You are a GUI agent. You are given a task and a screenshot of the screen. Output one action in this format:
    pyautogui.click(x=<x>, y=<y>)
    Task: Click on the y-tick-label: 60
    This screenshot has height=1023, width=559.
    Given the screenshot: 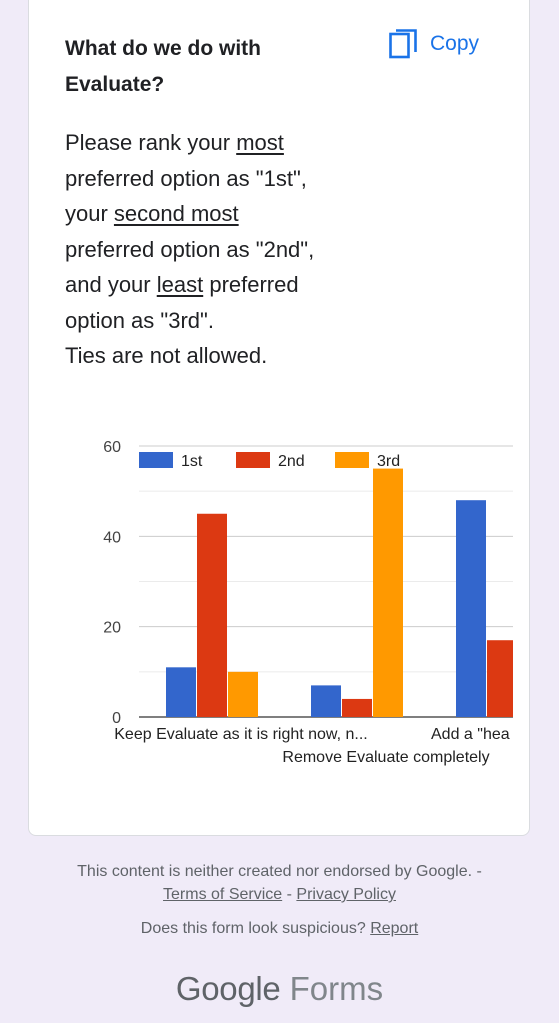 What is the action you would take?
    pyautogui.click(x=112, y=447)
    